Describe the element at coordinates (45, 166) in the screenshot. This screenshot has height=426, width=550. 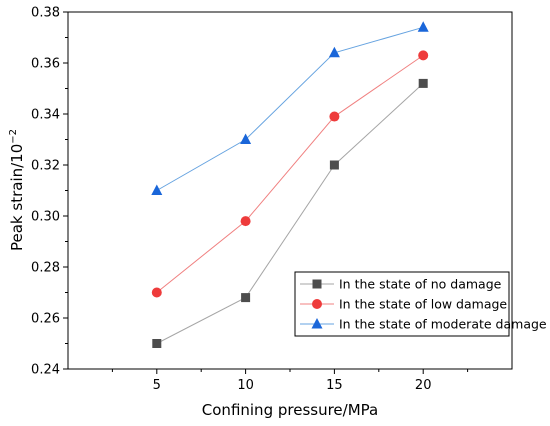
I see `y-tick-label: 0.32` at that location.